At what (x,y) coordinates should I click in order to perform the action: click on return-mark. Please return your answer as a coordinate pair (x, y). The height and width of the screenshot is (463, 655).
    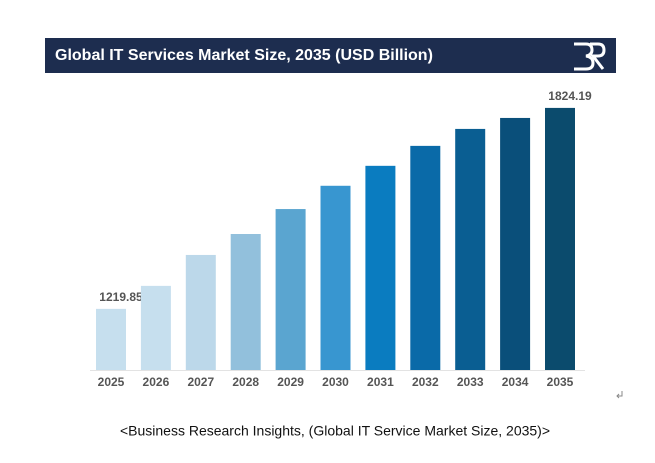
    Looking at the image, I should click on (619, 395).